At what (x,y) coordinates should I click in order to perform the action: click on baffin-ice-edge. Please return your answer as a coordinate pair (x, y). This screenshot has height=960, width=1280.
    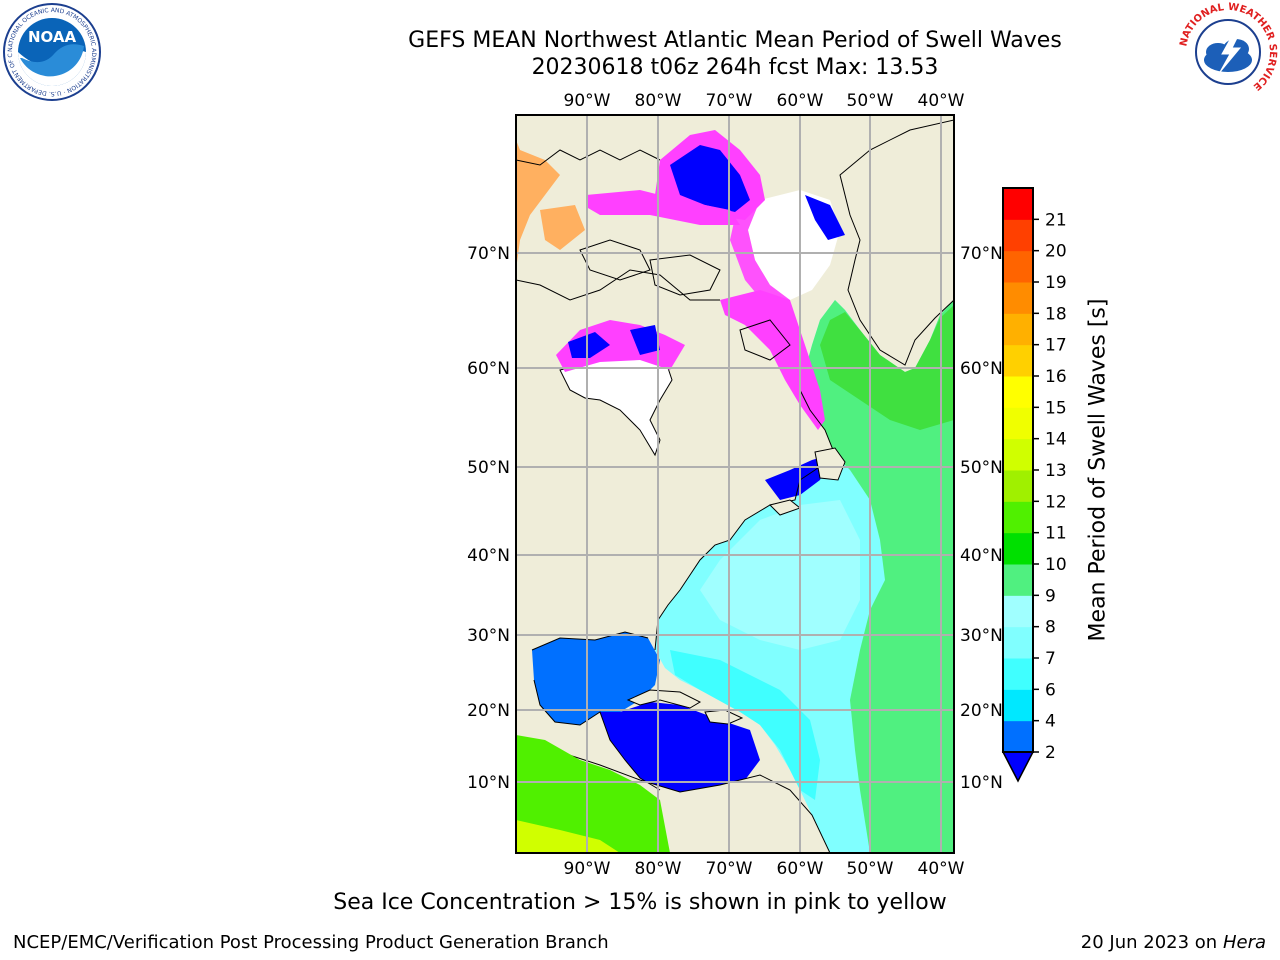
    Looking at the image, I should click on (760, 252).